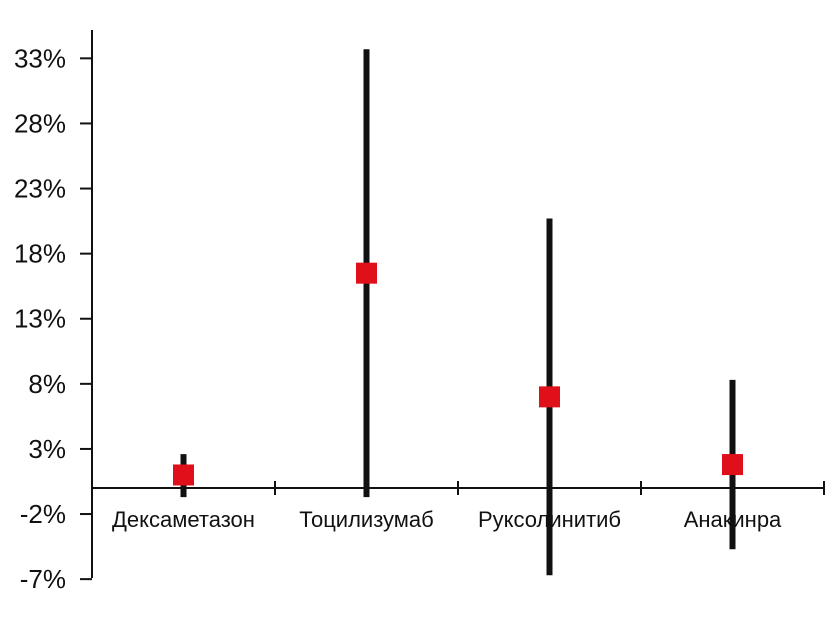 The height and width of the screenshot is (619, 834). What do you see at coordinates (43, 514) in the screenshot?
I see `y-tick-label: -2%` at bounding box center [43, 514].